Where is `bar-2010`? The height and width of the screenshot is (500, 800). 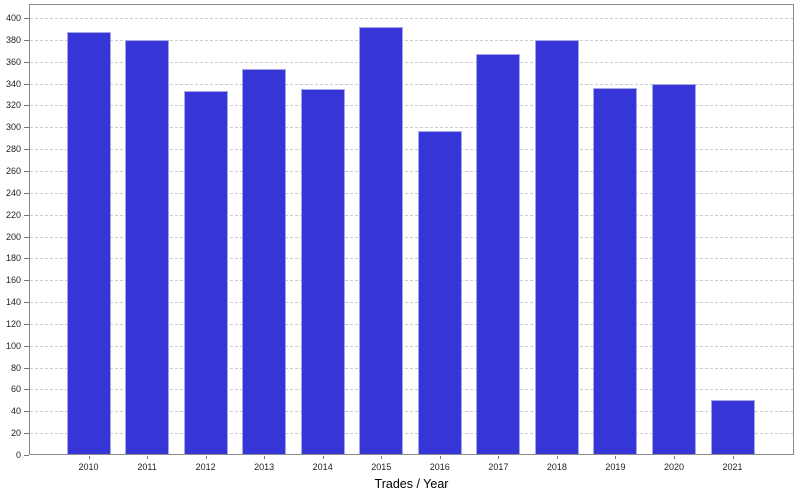 bar-2010 is located at coordinates (88, 243).